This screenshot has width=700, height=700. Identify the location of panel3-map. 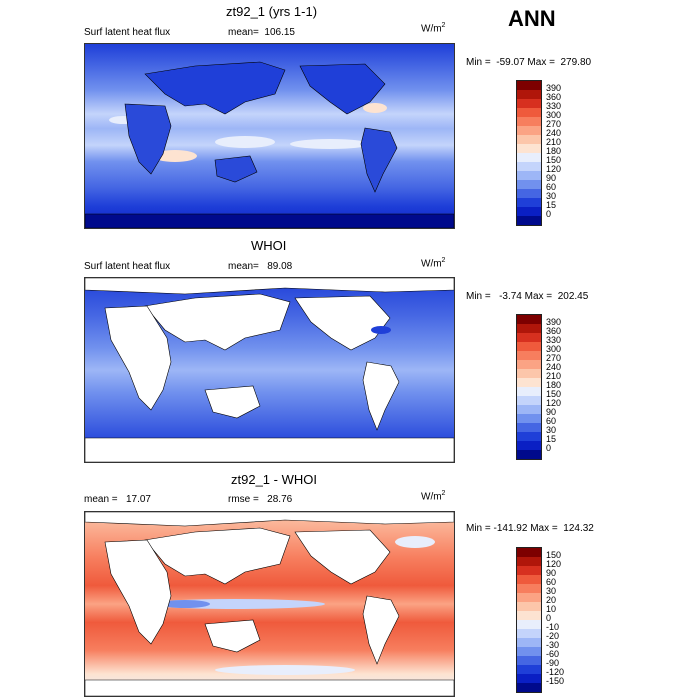
(269, 604).